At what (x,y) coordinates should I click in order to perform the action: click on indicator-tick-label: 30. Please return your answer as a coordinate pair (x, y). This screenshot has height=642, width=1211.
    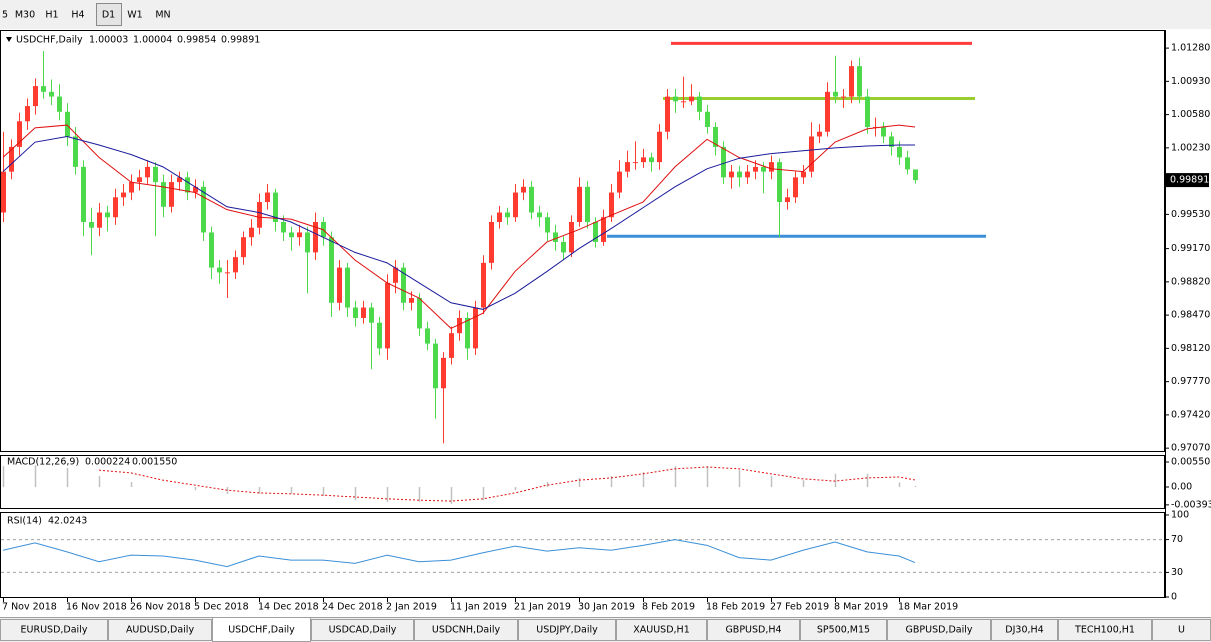
    Looking at the image, I should click on (1177, 572).